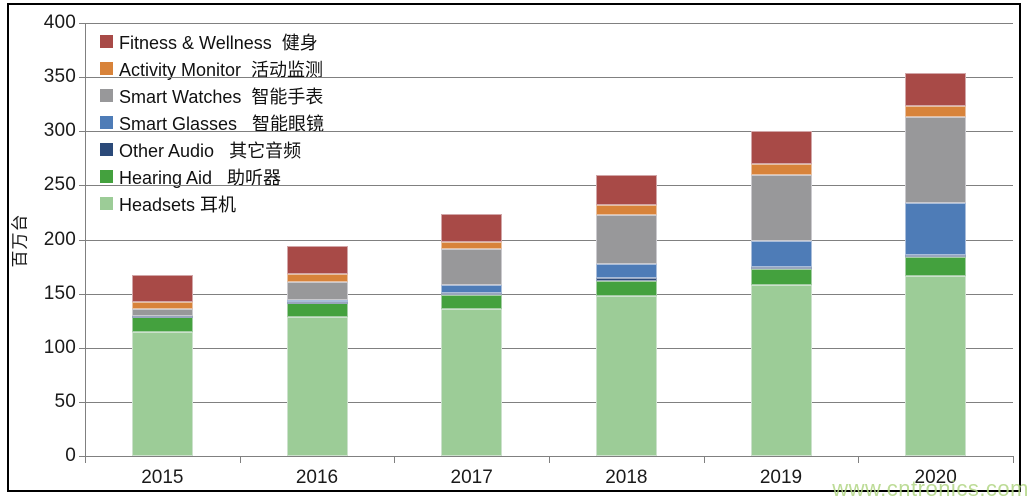 This screenshot has width=1031, height=503. Describe the element at coordinates (65, 401) in the screenshot. I see `y-tick-label: 50` at that location.